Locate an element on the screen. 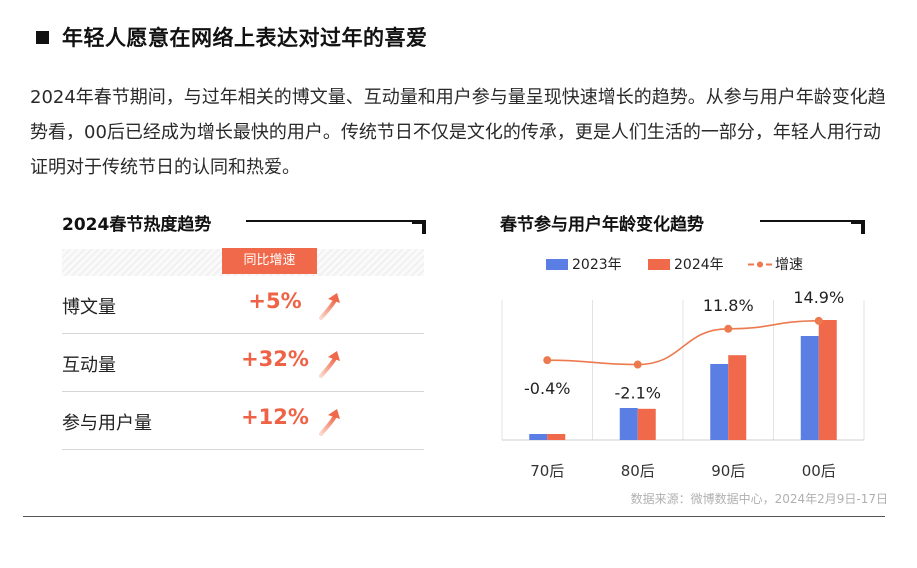  growth-data-label: -2.1% is located at coordinates (638, 393).